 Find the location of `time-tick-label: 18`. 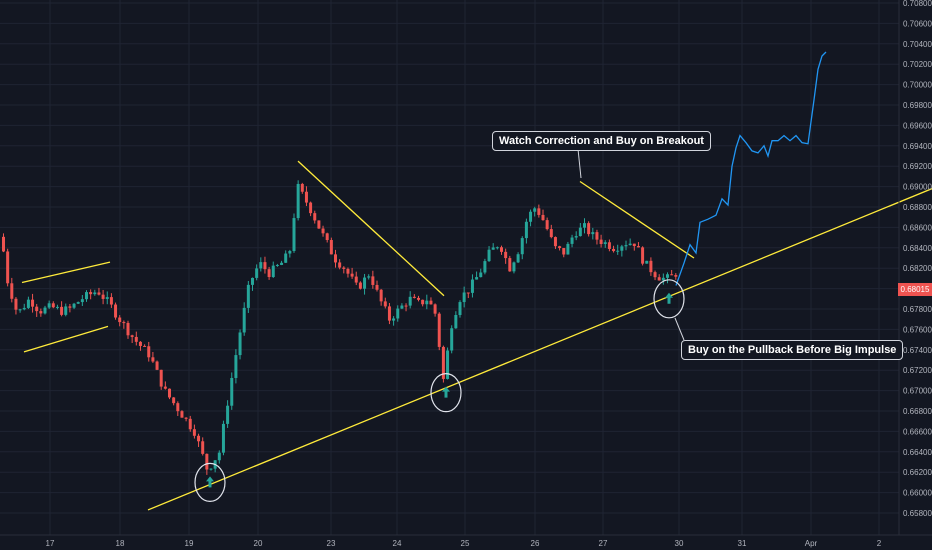

time-tick-label: 18 is located at coordinates (120, 543).